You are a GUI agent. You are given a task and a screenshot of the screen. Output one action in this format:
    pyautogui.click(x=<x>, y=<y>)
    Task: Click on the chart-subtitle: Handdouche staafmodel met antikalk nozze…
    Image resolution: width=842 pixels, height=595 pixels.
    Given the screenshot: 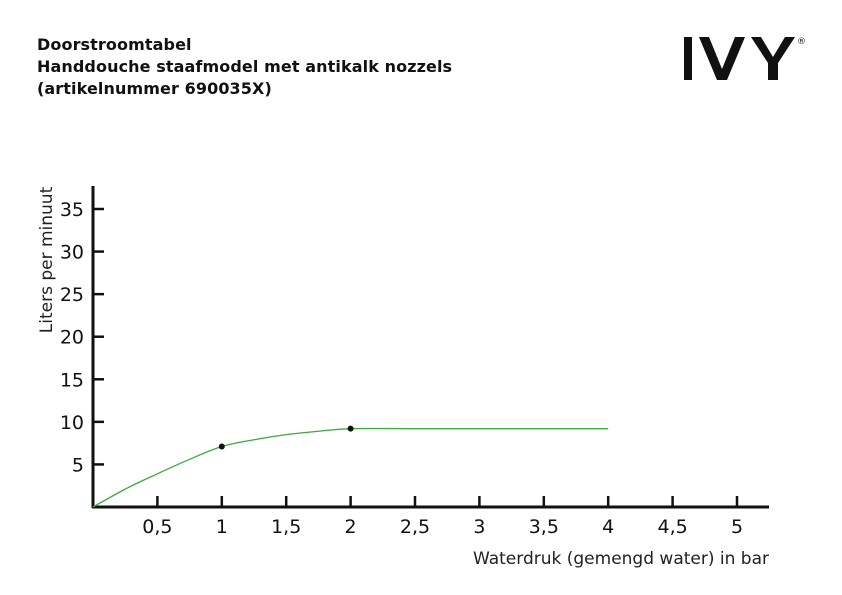 What is the action you would take?
    pyautogui.click(x=245, y=66)
    